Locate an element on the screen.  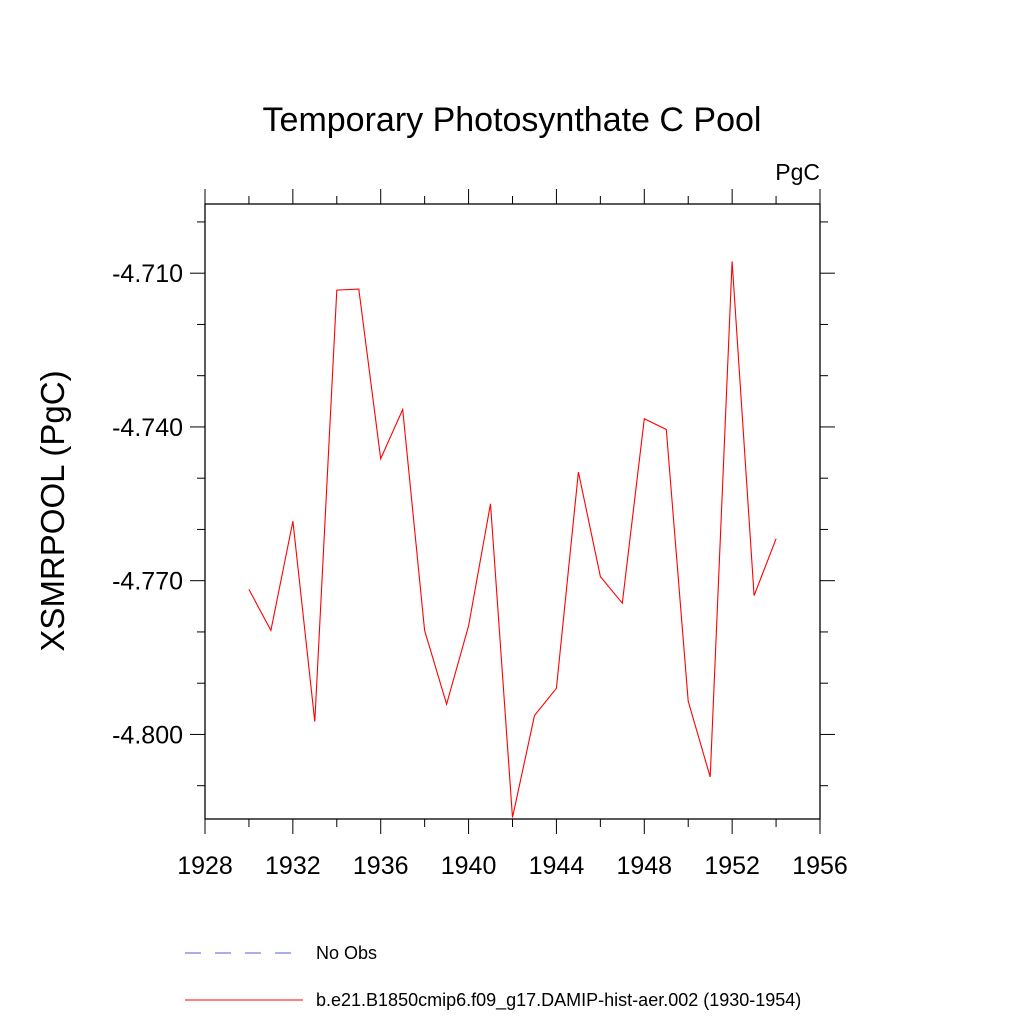
units-label: PgC is located at coordinates (797, 172).